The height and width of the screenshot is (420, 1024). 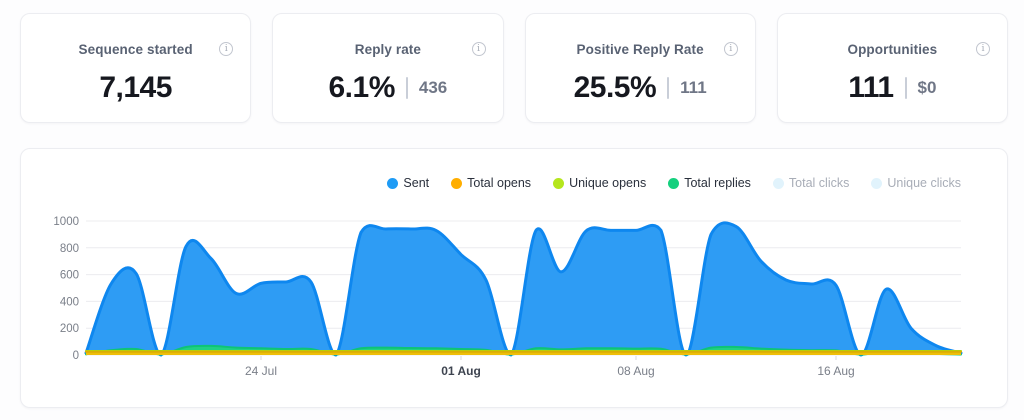 What do you see at coordinates (136, 68) in the screenshot?
I see `stat-card-sequence-started: Sequence started i 7,145` at bounding box center [136, 68].